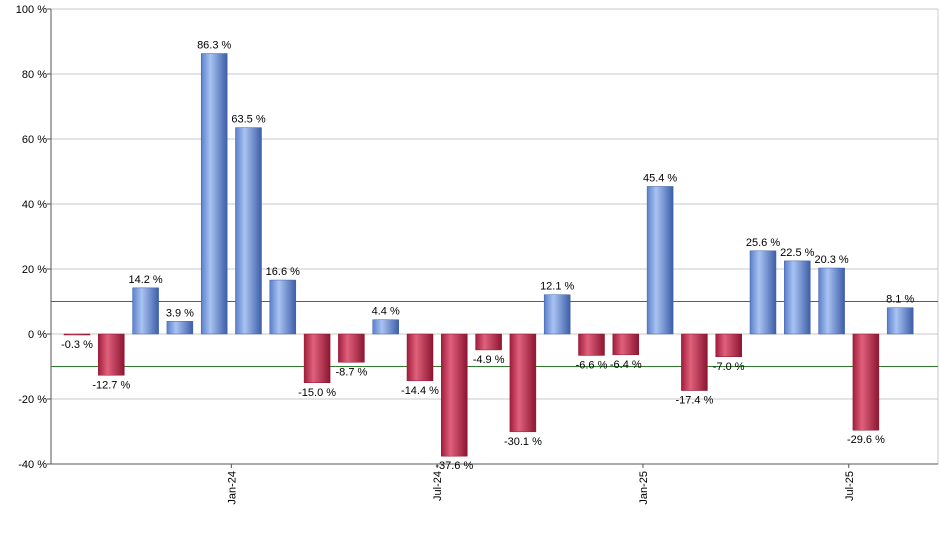 The height and width of the screenshot is (550, 940). What do you see at coordinates (32, 465) in the screenshot?
I see `y-tick-label: -40 %` at bounding box center [32, 465].